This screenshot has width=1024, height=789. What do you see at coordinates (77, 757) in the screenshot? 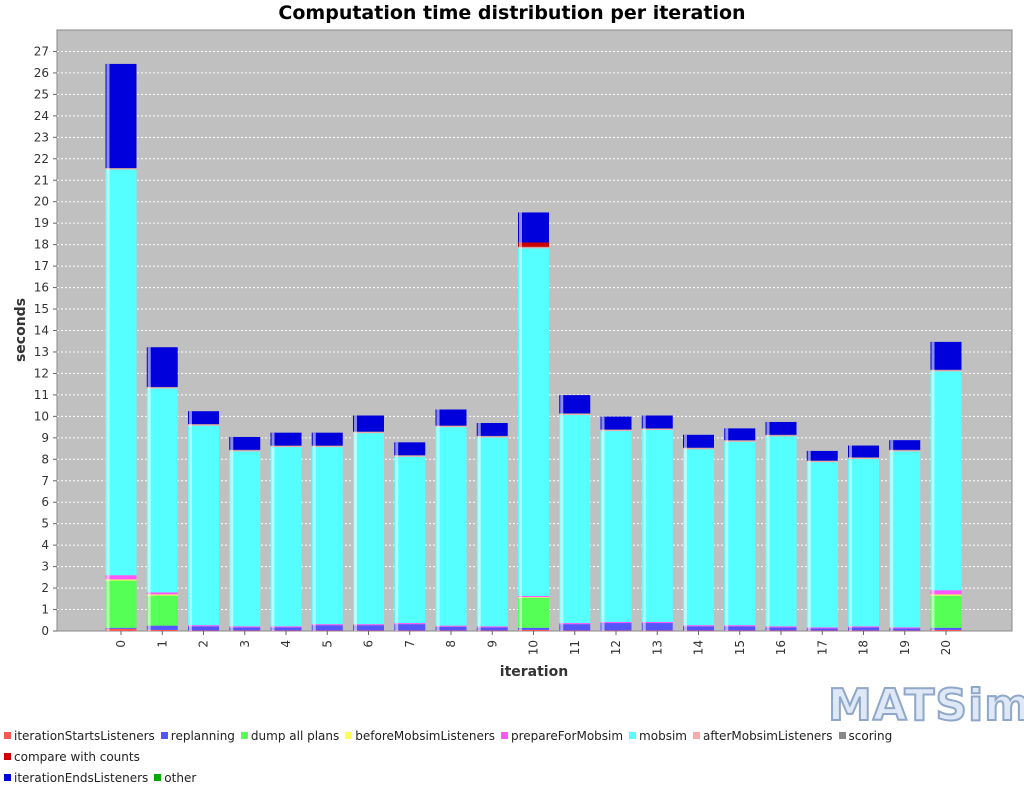
I see `legend-label: compare with counts` at bounding box center [77, 757].